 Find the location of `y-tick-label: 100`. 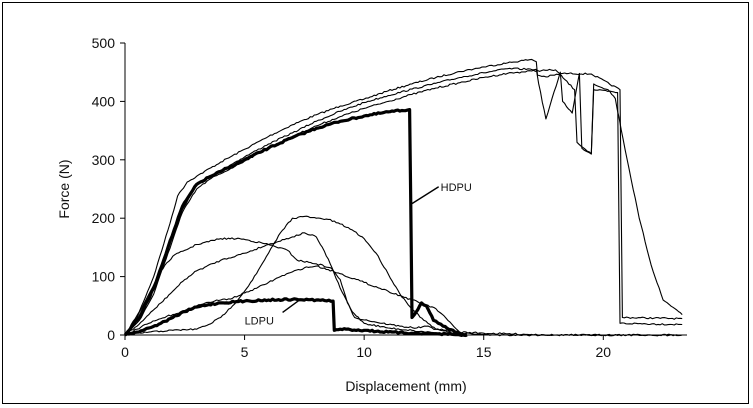

y-tick-label: 100 is located at coordinates (104, 277).